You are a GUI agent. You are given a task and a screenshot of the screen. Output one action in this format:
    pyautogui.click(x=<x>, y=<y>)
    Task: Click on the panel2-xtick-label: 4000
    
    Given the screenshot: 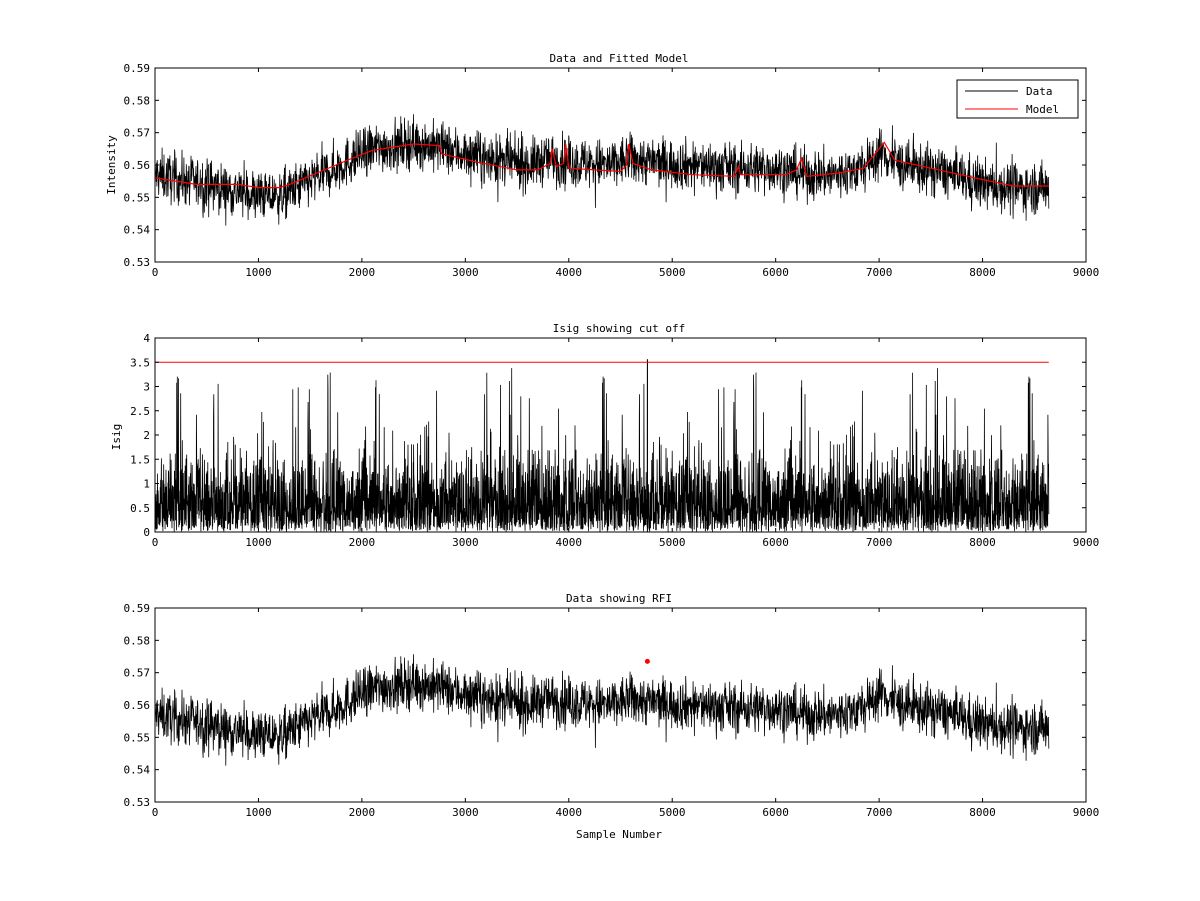 What is the action you would take?
    pyautogui.click(x=569, y=542)
    